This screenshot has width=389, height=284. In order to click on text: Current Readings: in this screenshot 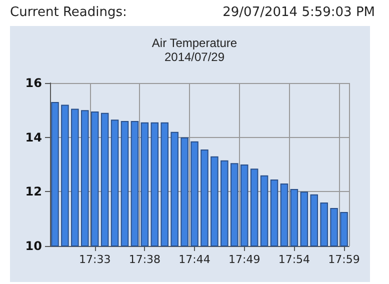, I will do `click(68, 12)`.